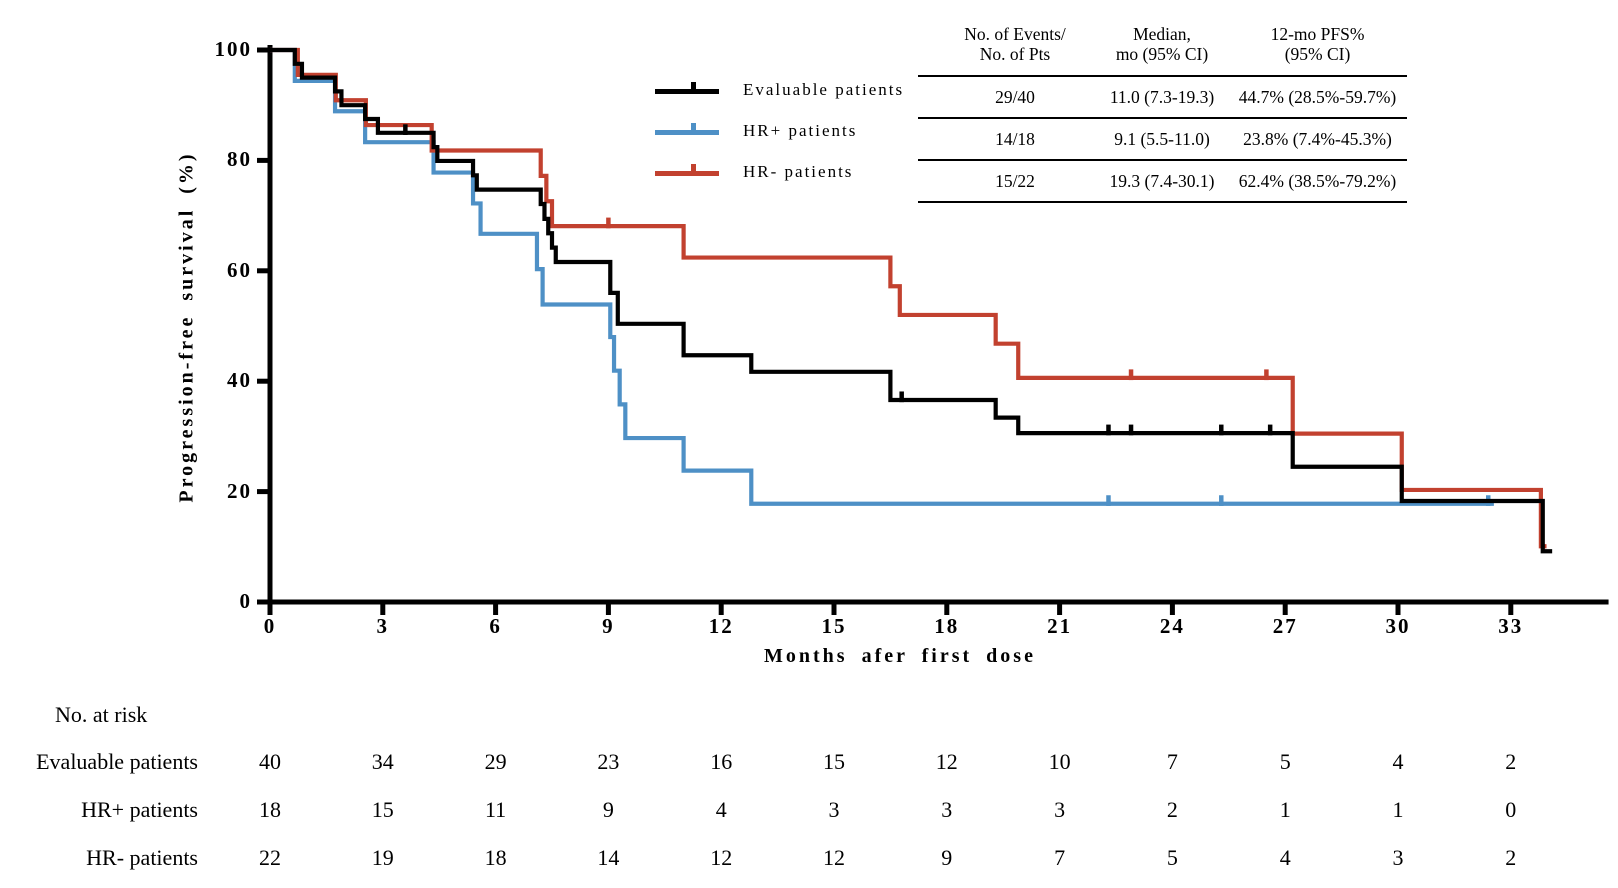 This screenshot has height=888, width=1618. Describe the element at coordinates (1162, 44) in the screenshot. I see `stats-col-header-median: Median, mo (95% CI)` at that location.